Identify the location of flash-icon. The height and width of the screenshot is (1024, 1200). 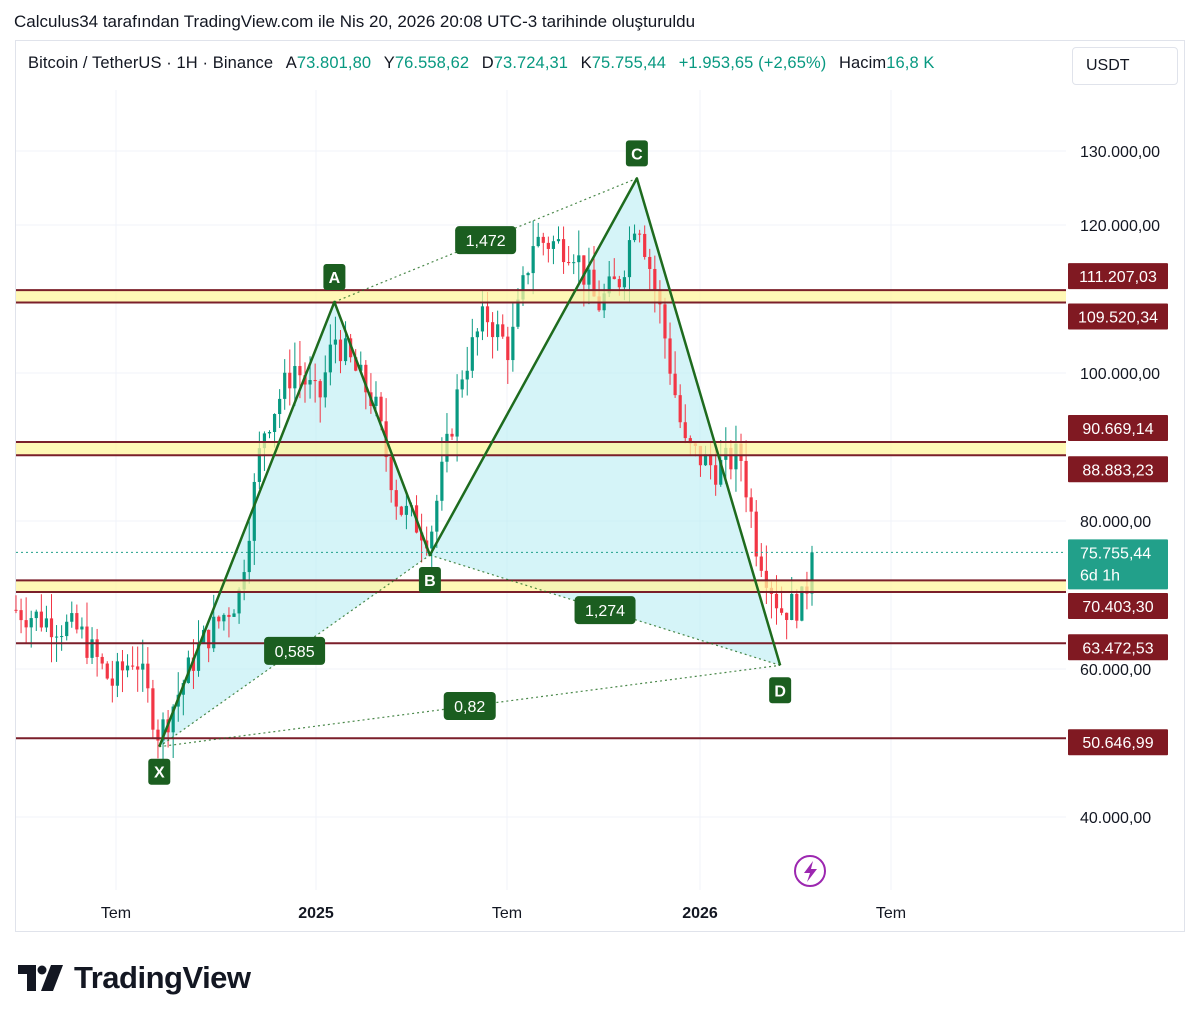
(810, 871).